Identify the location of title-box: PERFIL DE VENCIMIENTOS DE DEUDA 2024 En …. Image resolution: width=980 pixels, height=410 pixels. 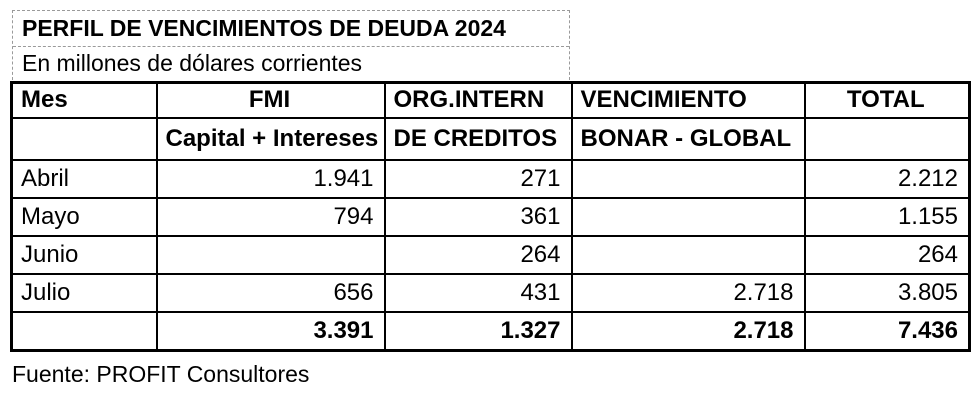
(291, 45).